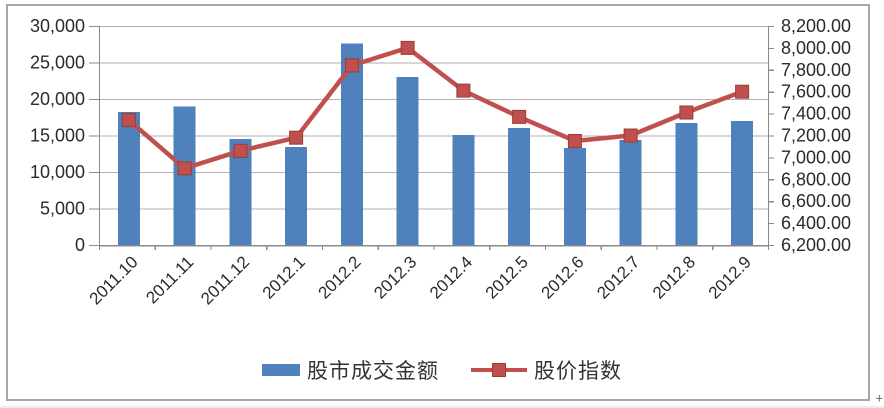  Describe the element at coordinates (395, 277) in the screenshot. I see `x-axis-label: 2012.3` at that location.